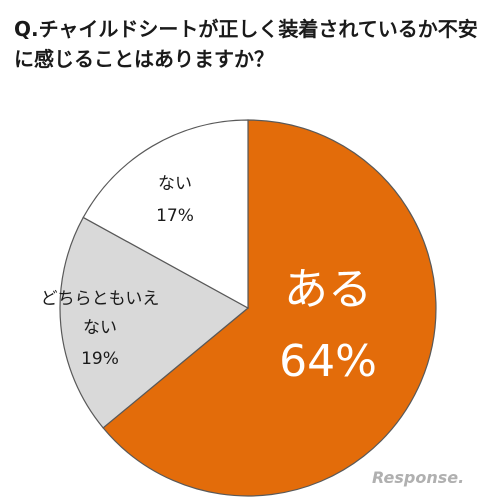  I want to click on pie-slice-nai, so click(165, 214).